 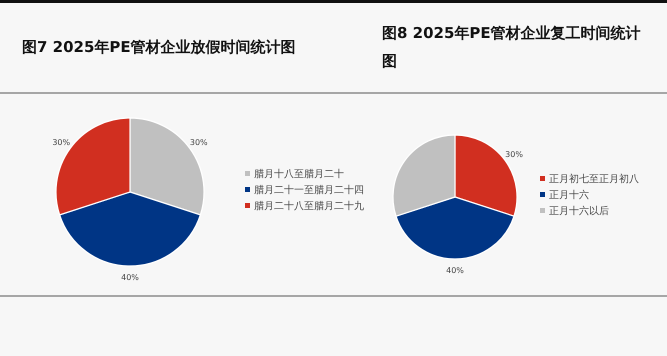 I want to click on chart-title: 图8 2025年PE管材企业复工时间统计图, so click(x=511, y=47).